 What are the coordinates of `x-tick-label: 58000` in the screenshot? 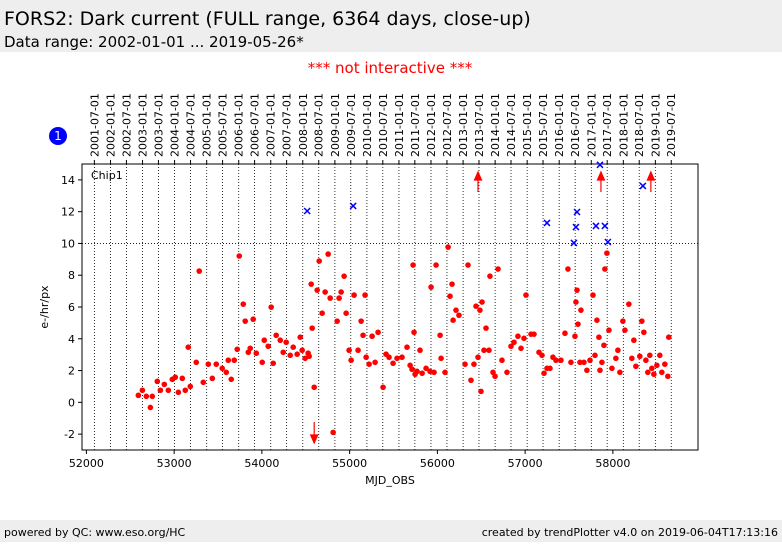 It's located at (612, 463).